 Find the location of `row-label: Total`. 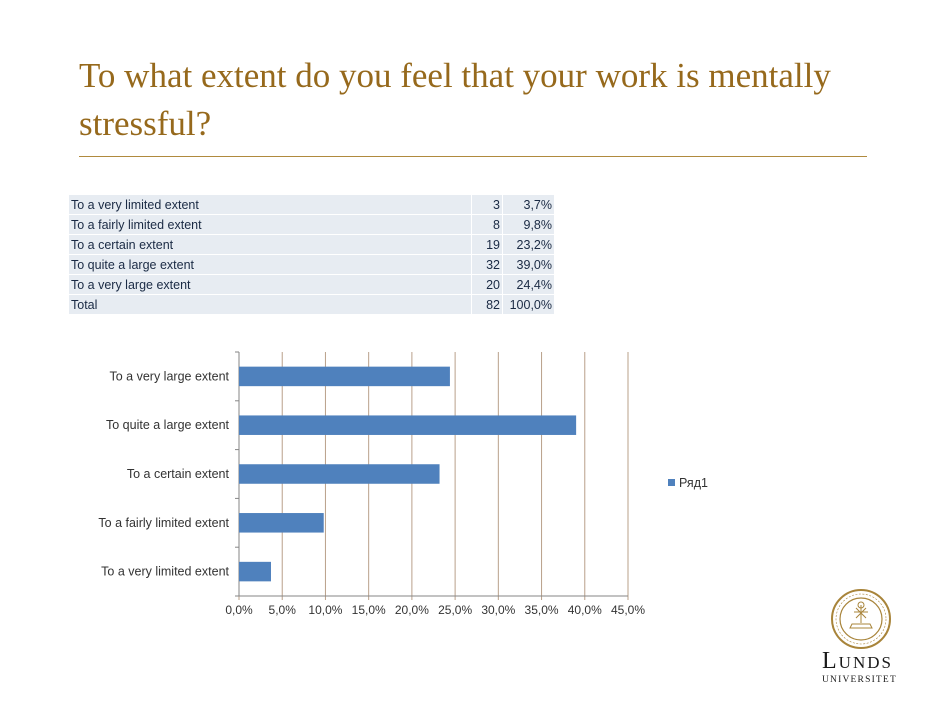

row-label: Total is located at coordinates (270, 304).